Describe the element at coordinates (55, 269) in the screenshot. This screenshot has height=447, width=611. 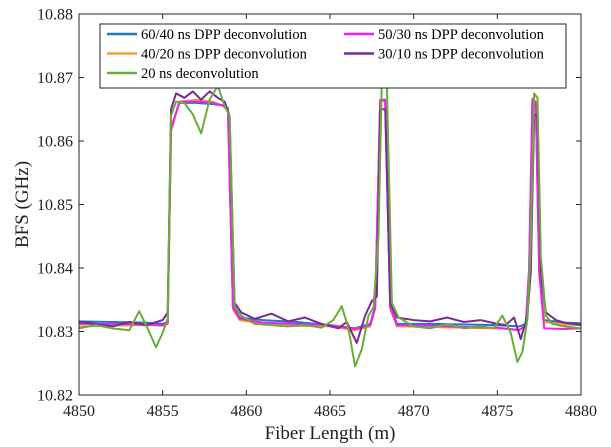
I see `y-tick-label: 10.84` at that location.